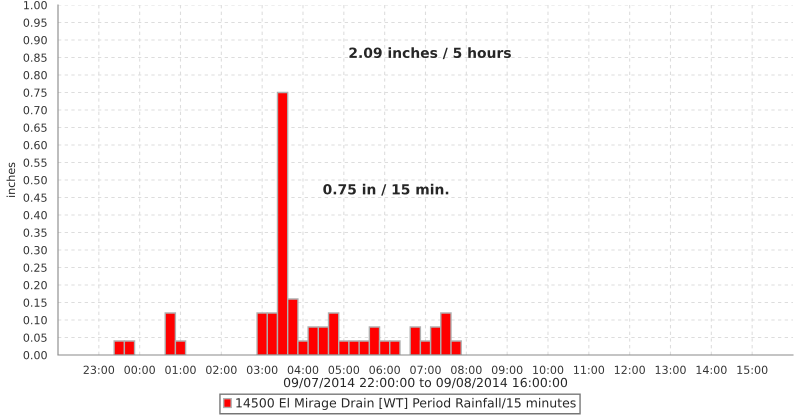 This screenshot has width=800, height=420. Describe the element at coordinates (35, 145) in the screenshot. I see `y-tick-label: 0.60` at that location.